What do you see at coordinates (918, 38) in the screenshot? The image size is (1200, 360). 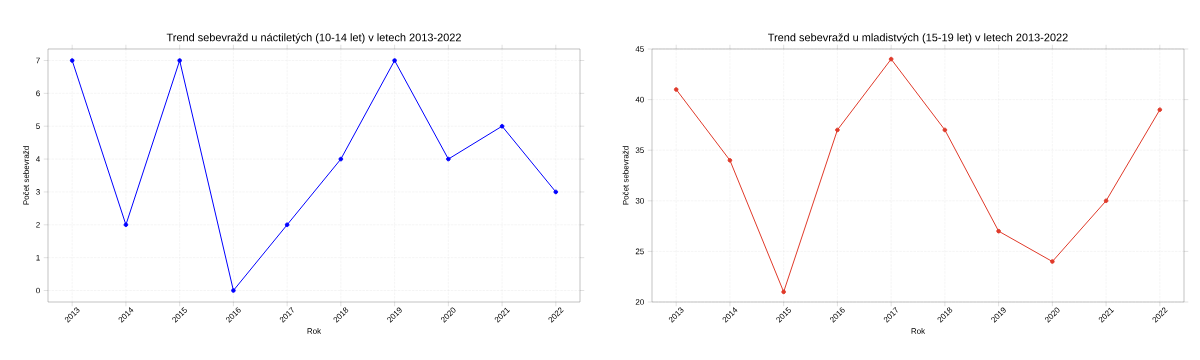 I see `chart-title: Trend sebevražd u mladistvých (15-19 let) v letech 2013-2022` at bounding box center [918, 38].